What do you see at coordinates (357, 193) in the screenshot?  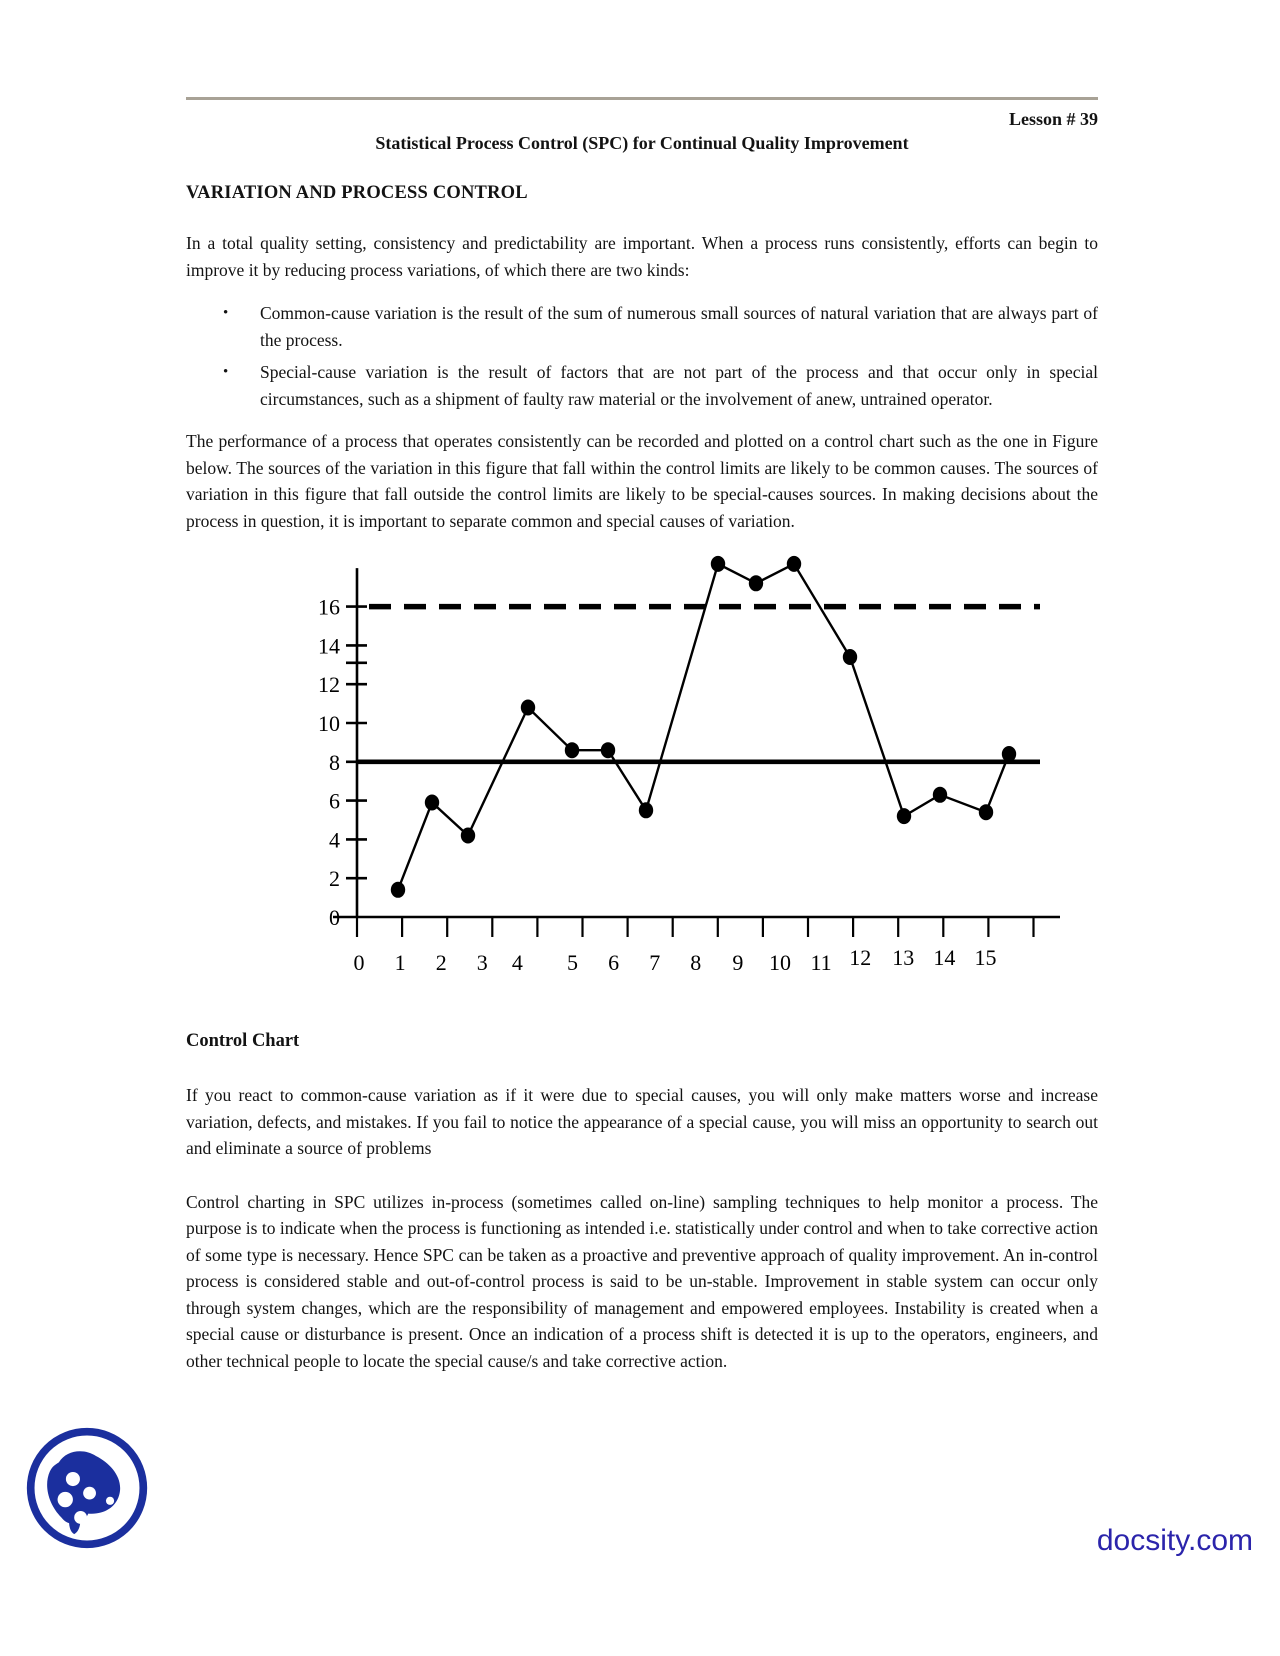 I see `section-heading: VARIATION AND PROCESS CONTROL` at bounding box center [357, 193].